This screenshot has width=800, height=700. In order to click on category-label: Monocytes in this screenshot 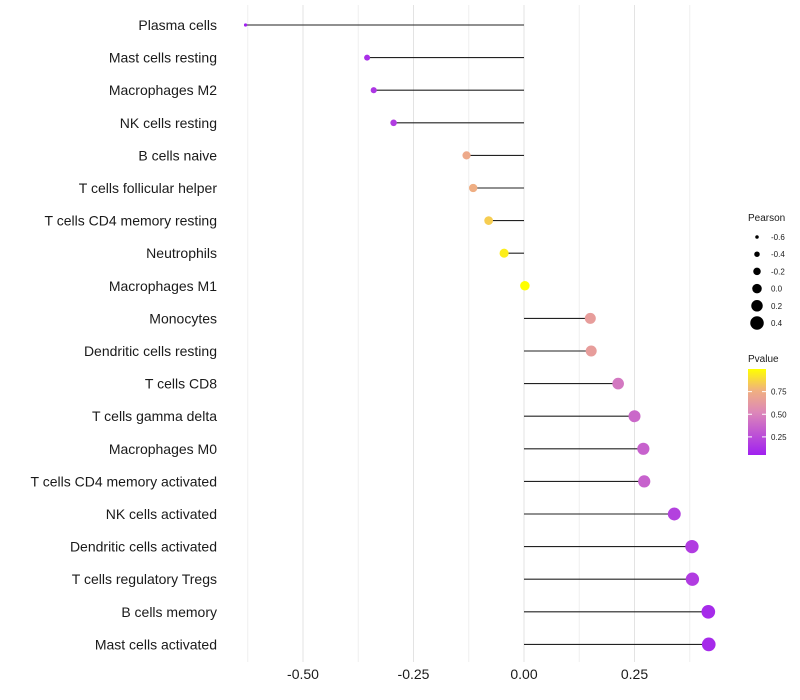, I will do `click(183, 318)`.